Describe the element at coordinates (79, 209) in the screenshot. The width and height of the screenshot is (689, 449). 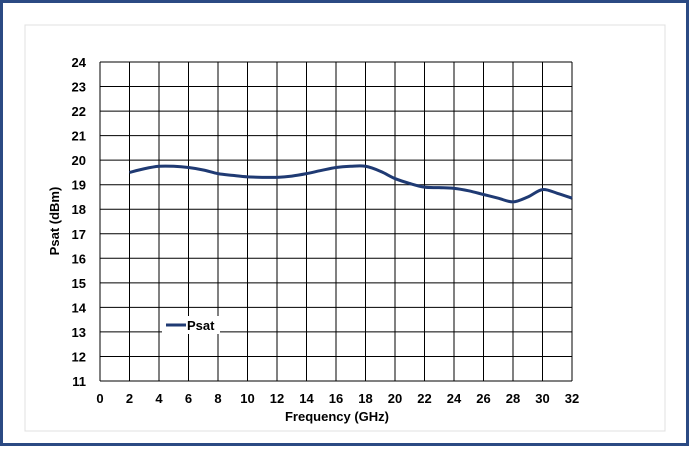
I see `y-tick-label-18: 18` at that location.